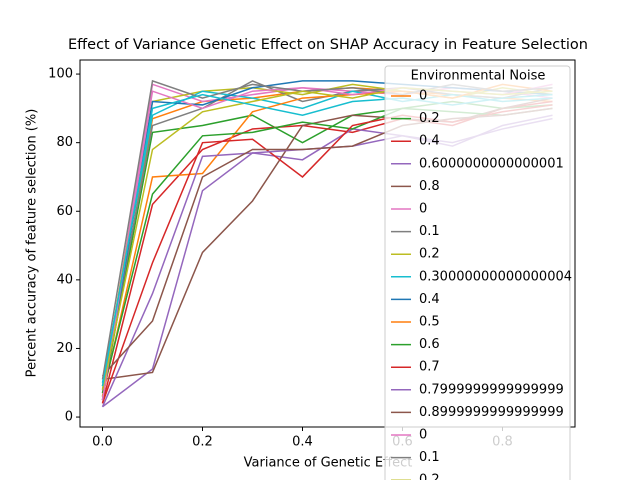  What do you see at coordinates (429, 186) in the screenshot?
I see `legend-label: 0.8` at bounding box center [429, 186].